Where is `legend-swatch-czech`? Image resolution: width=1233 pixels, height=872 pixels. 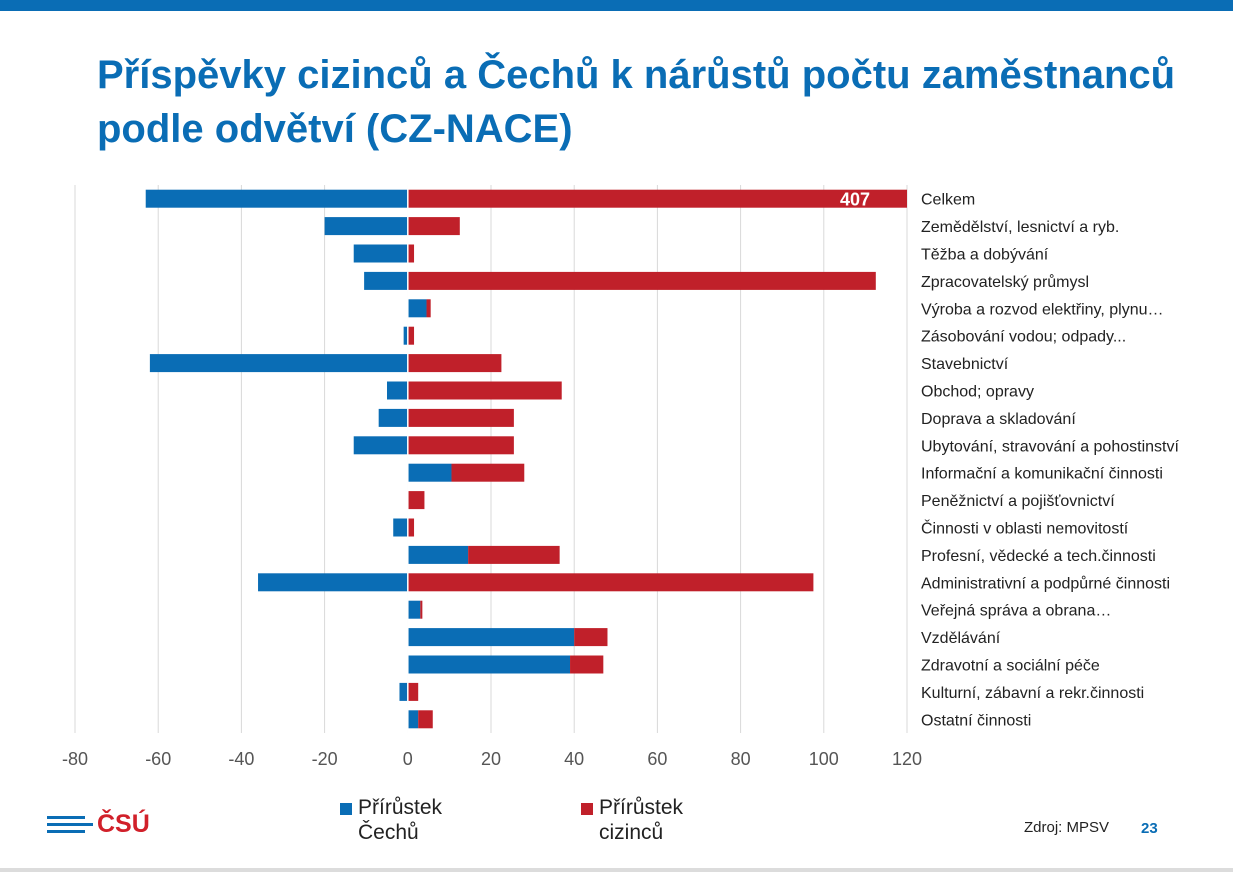 legend-swatch-czech is located at coordinates (346, 809).